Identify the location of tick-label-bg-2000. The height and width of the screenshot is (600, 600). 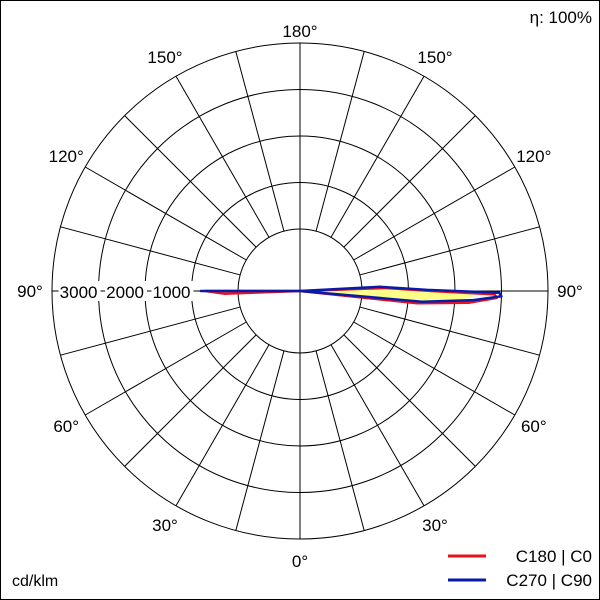
(126, 291).